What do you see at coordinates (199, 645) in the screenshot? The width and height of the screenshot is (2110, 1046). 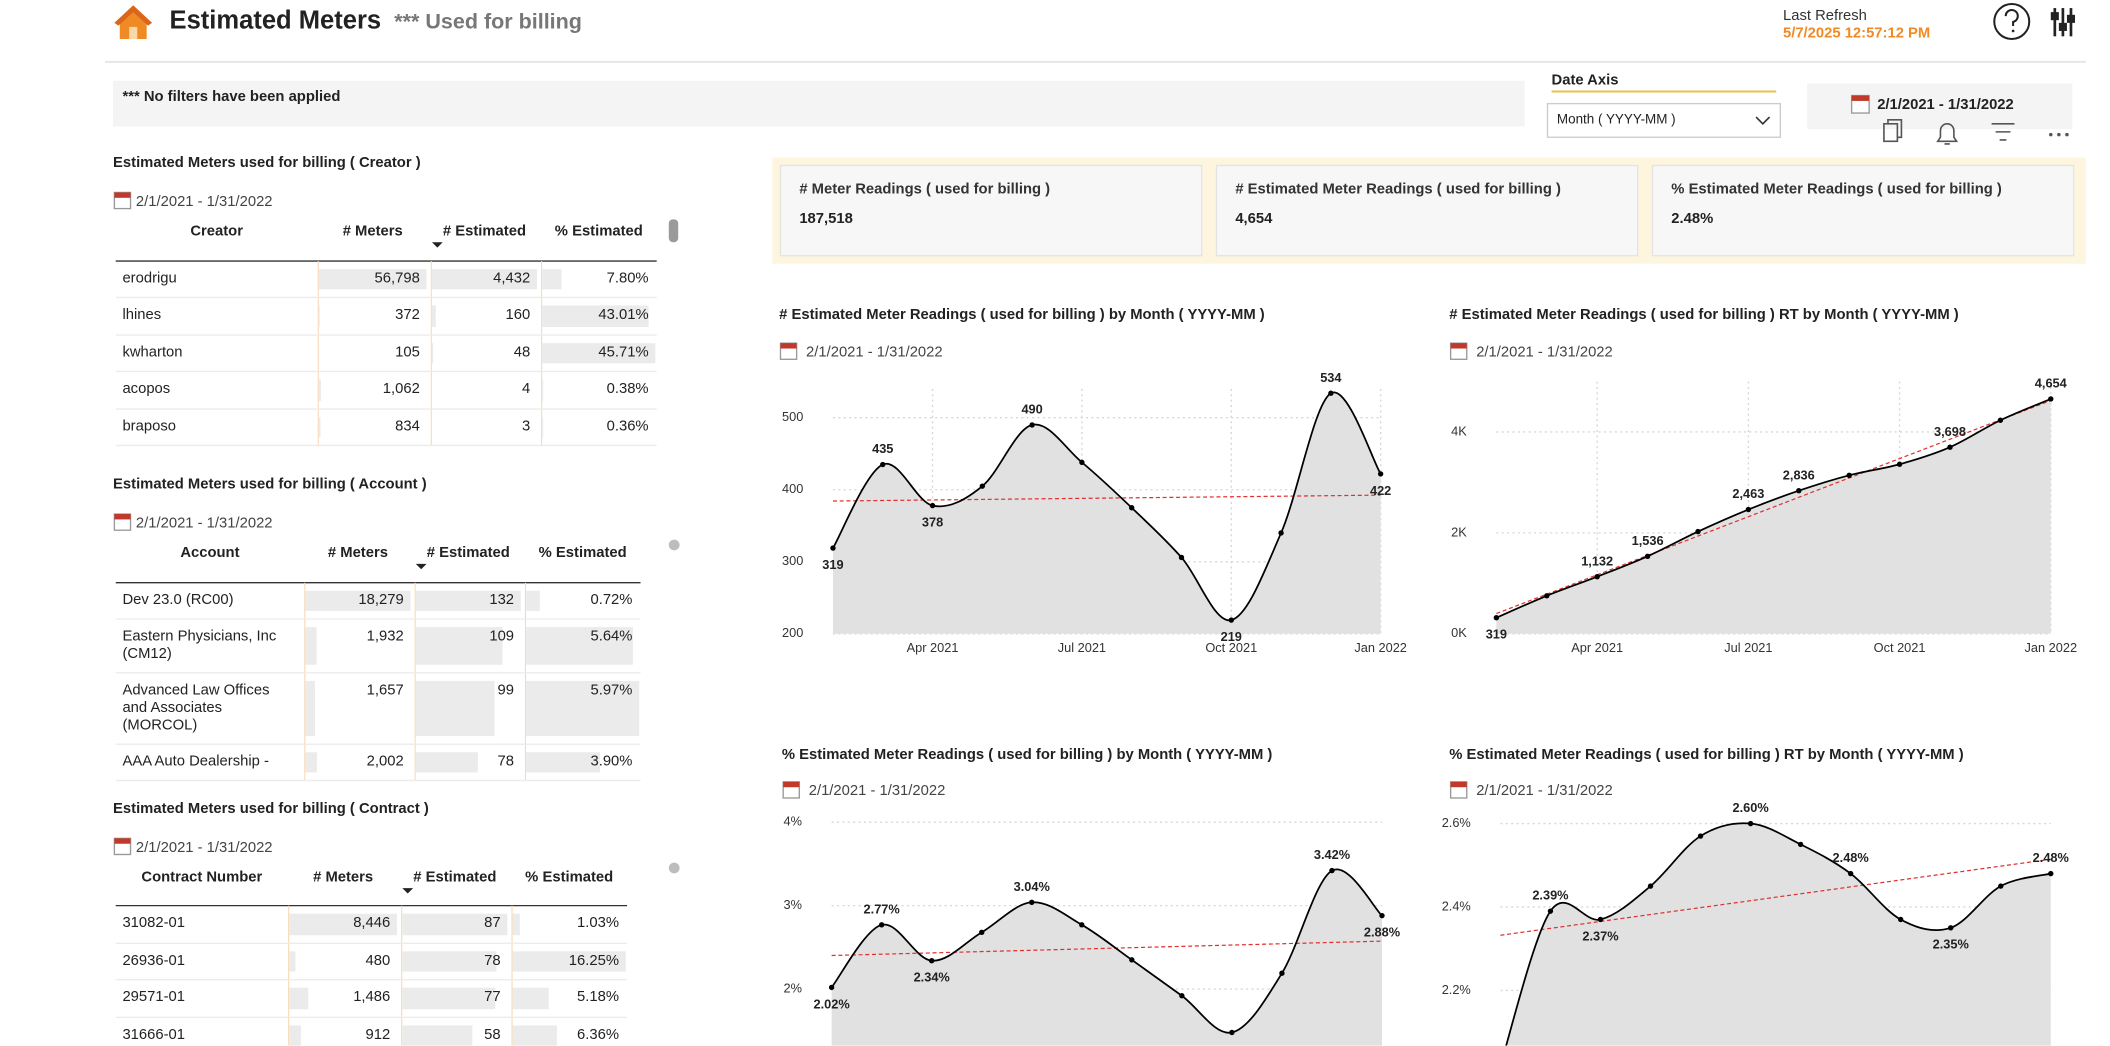 I see `row-label: Eastern Physicians, Inc (CM12)` at bounding box center [199, 645].